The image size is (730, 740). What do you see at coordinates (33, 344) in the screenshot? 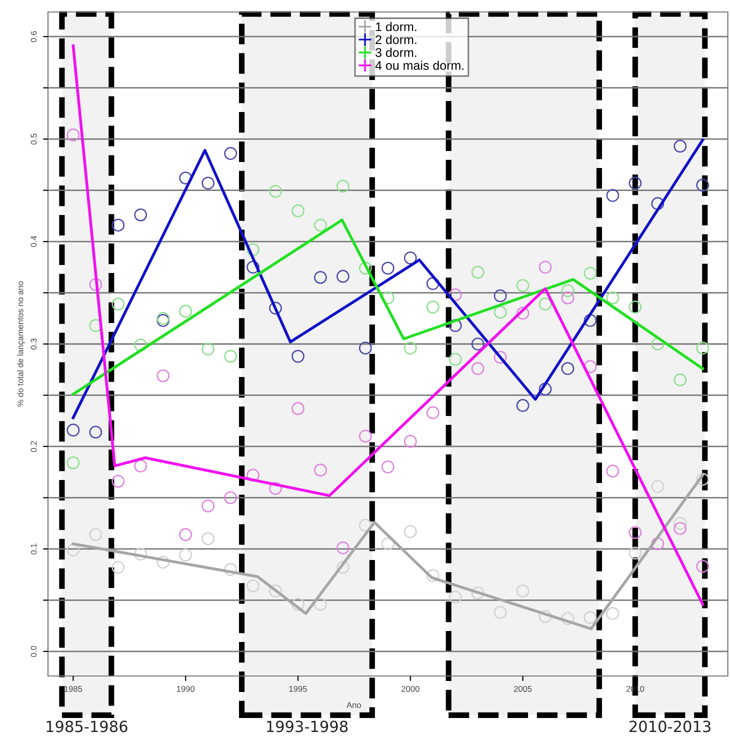
I see `y-tick-label: 0.3` at bounding box center [33, 344].